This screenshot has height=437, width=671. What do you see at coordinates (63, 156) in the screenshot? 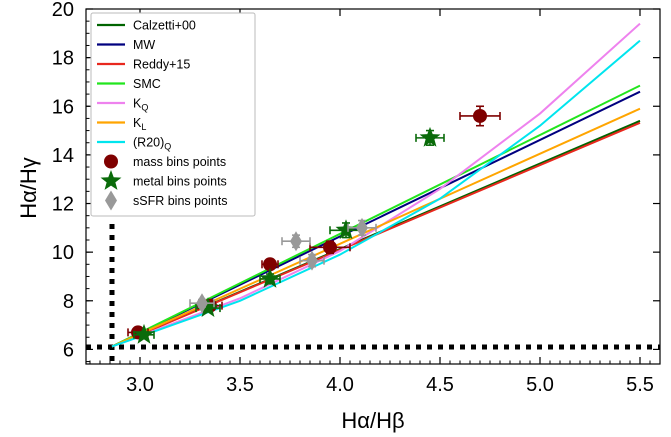
I see `y-tick-label: 14` at bounding box center [63, 156].